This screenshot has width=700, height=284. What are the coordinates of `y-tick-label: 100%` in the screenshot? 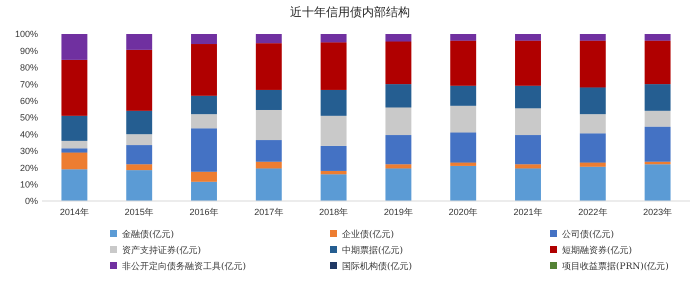 It's located at (26, 34).